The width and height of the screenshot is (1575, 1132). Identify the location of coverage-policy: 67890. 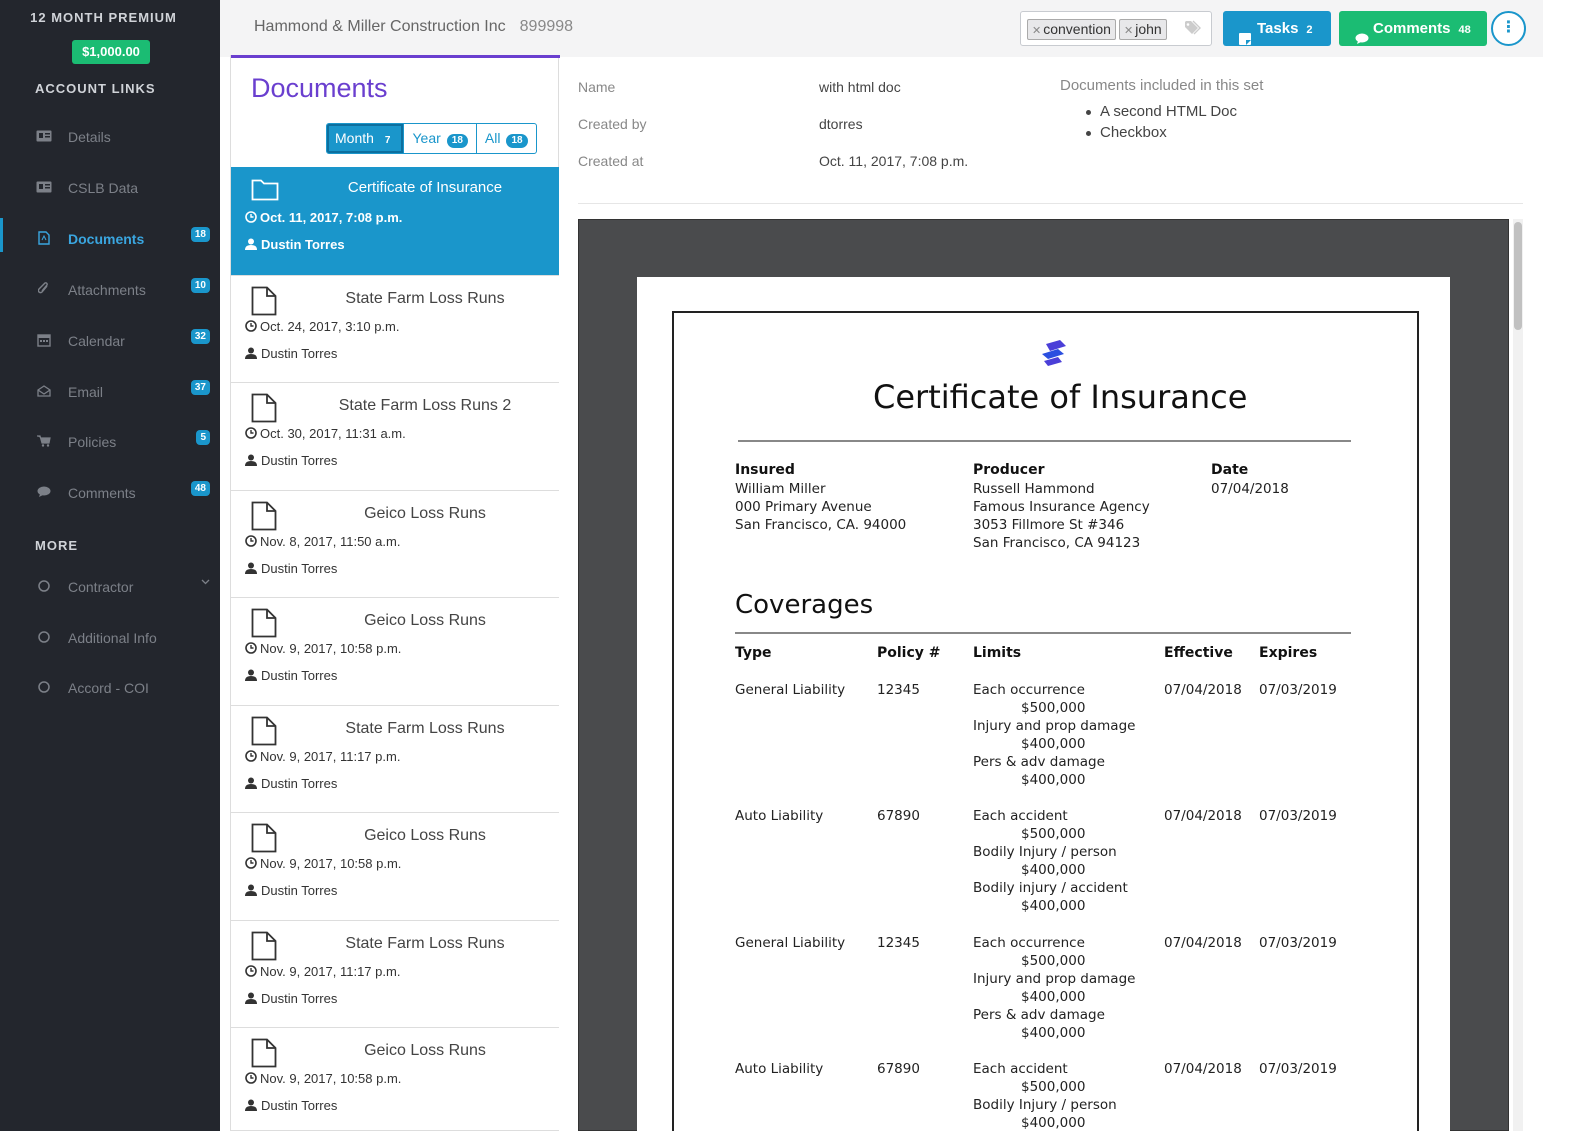
(898, 1069).